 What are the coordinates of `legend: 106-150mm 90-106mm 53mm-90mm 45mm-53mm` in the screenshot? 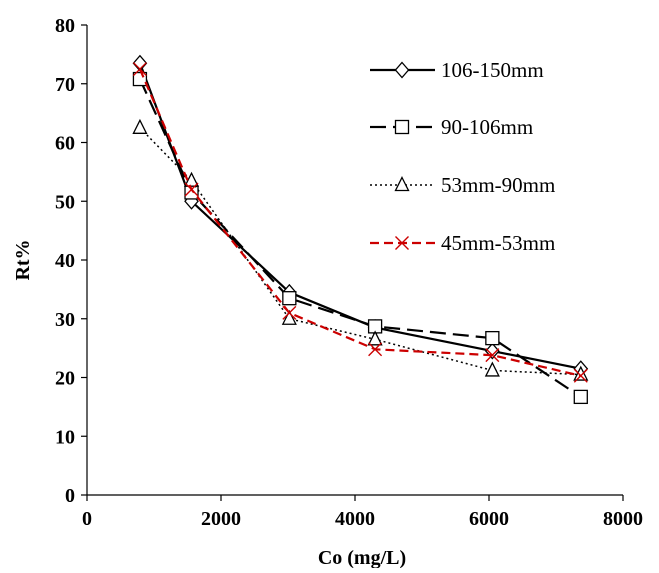 It's located at (462, 156).